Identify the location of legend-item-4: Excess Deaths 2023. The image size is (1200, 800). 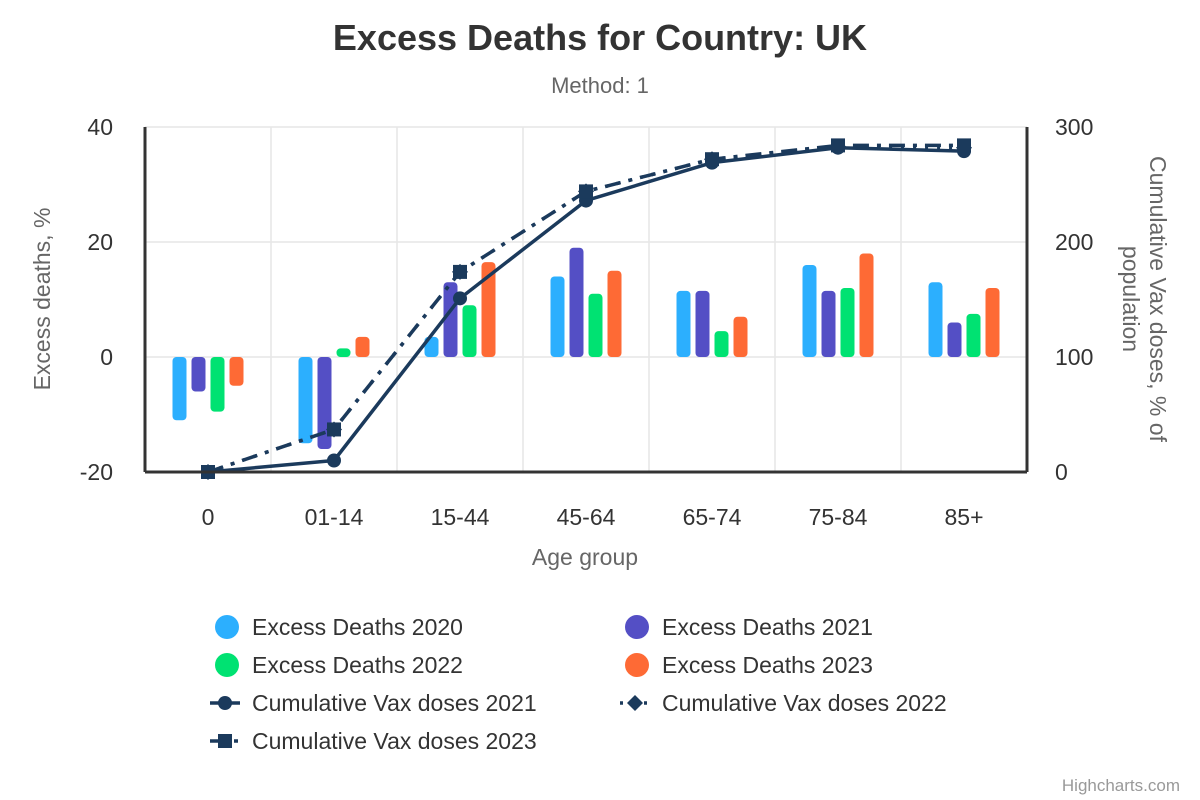
(749, 665).